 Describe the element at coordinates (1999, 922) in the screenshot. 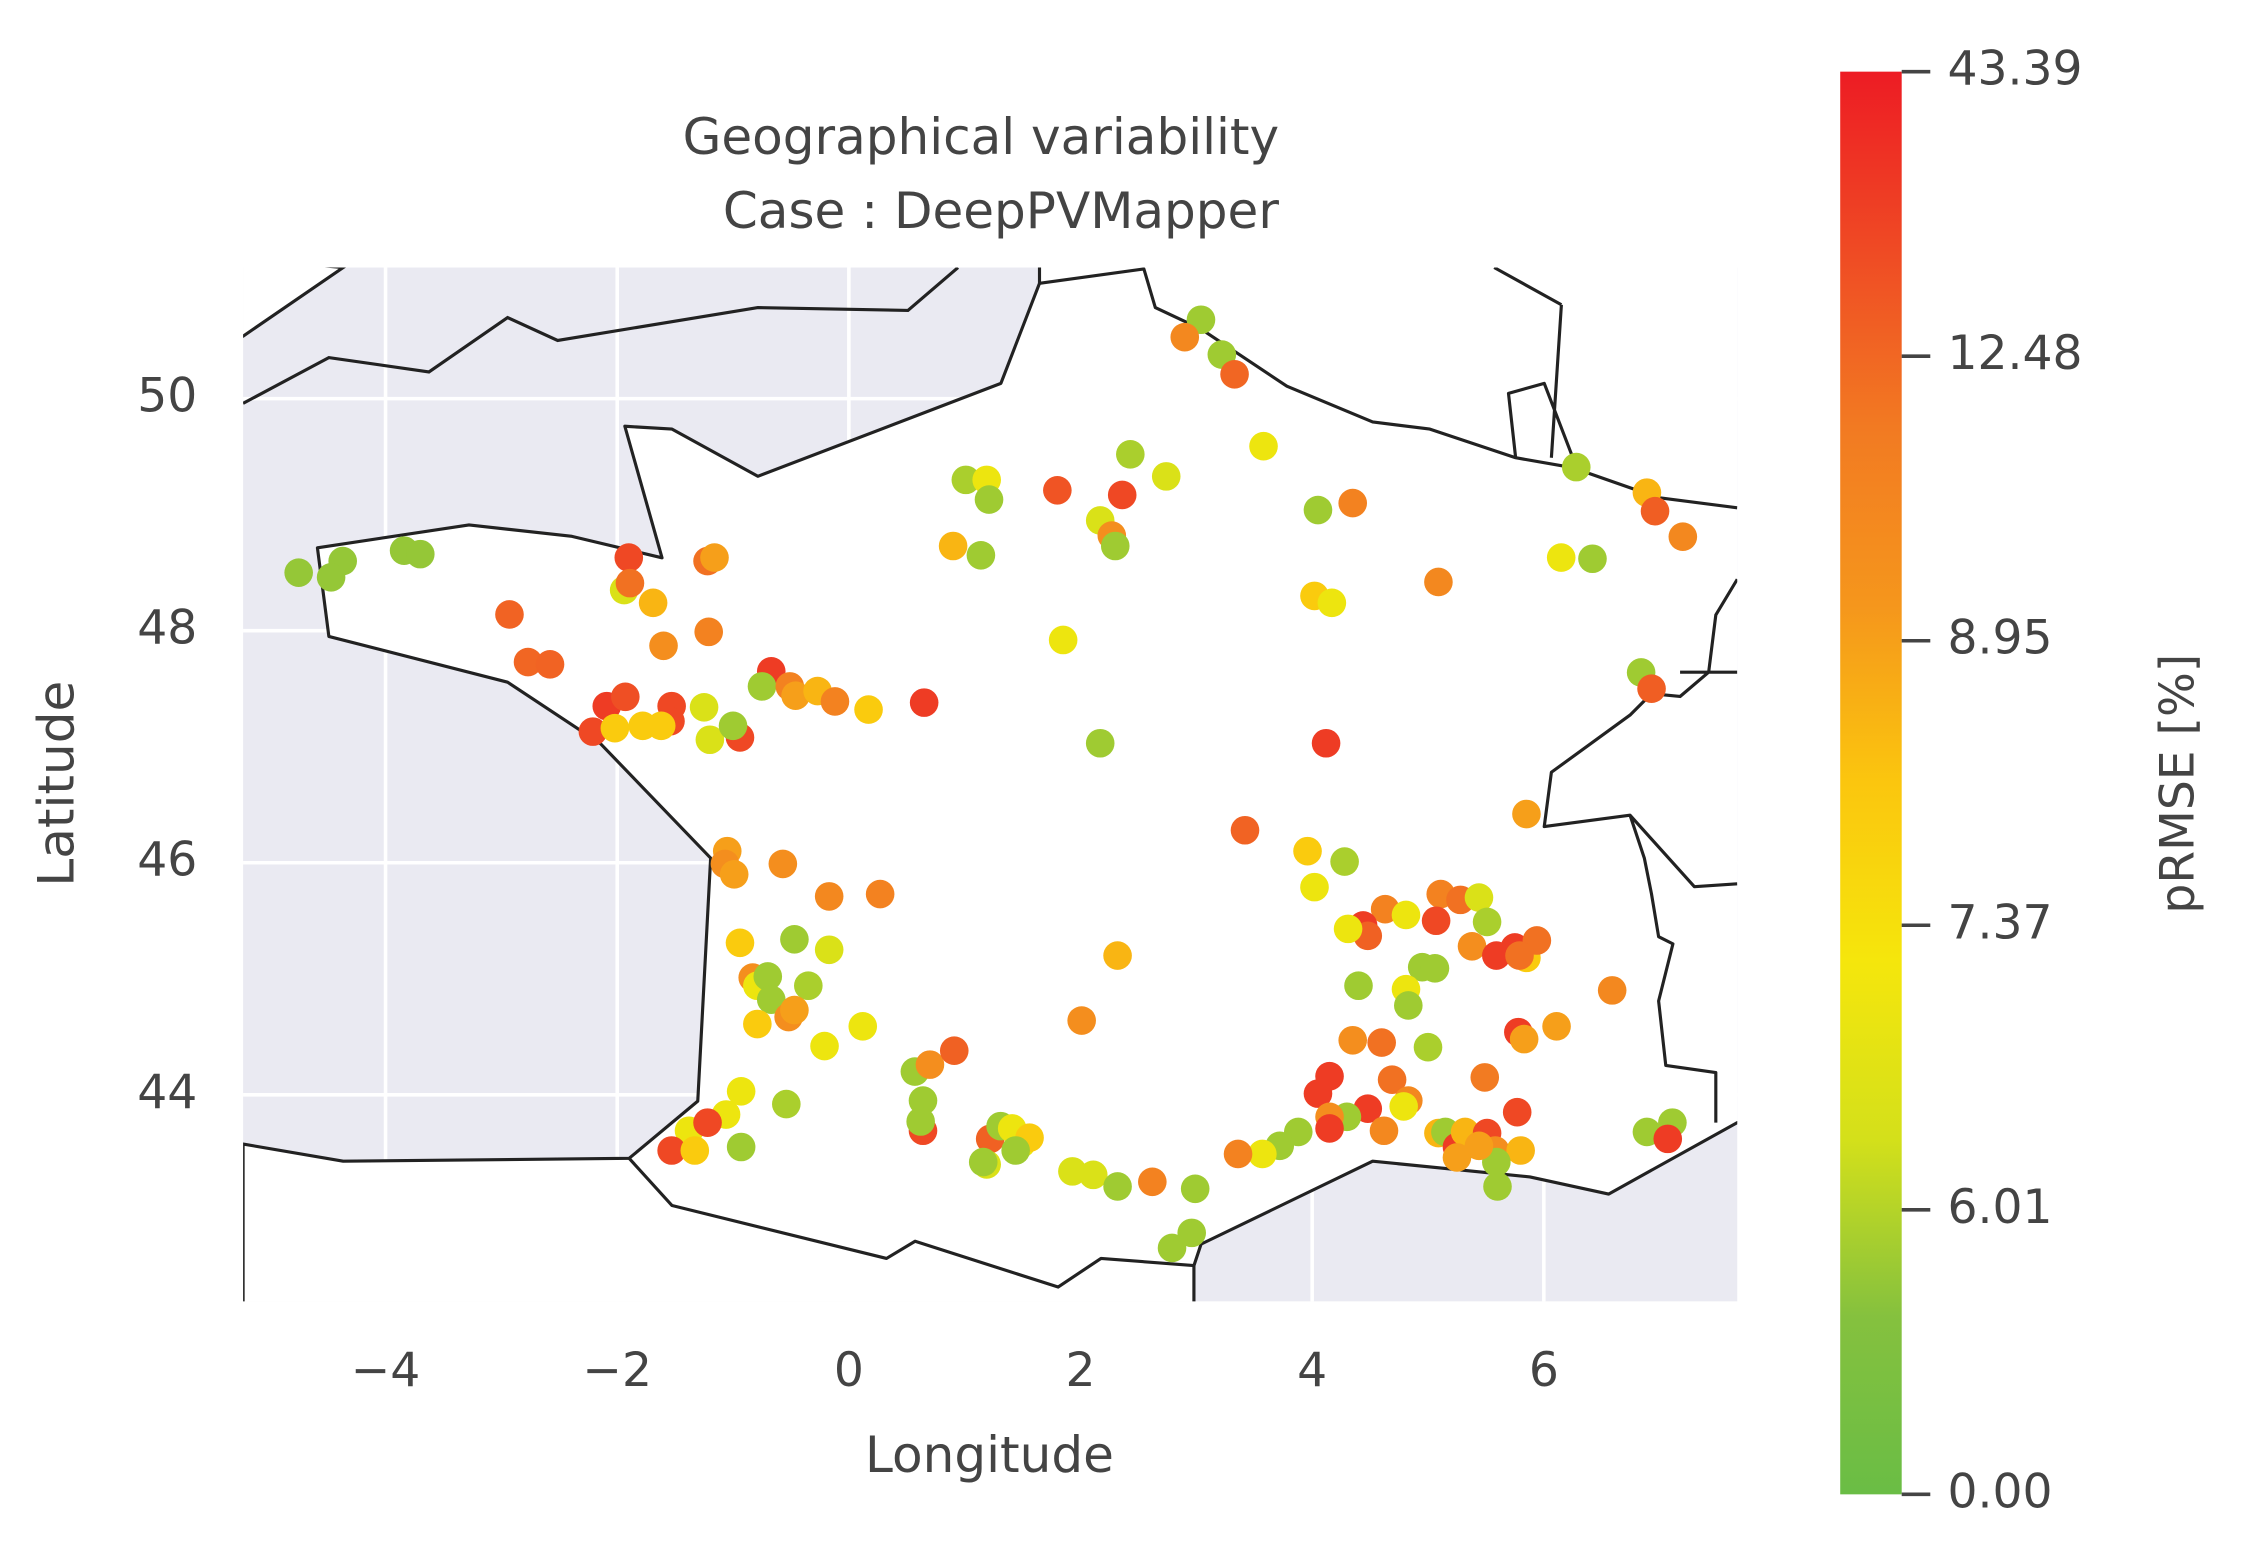

I see `colorbar-tick-label: 7.37` at that location.